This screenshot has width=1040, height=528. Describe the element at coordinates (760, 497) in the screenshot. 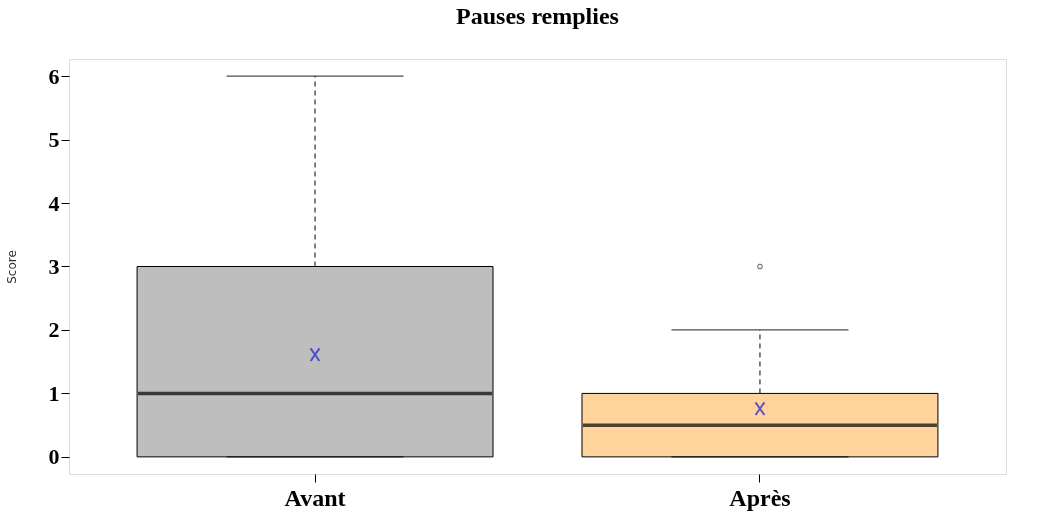

I see `x-tick-label: Après` at that location.